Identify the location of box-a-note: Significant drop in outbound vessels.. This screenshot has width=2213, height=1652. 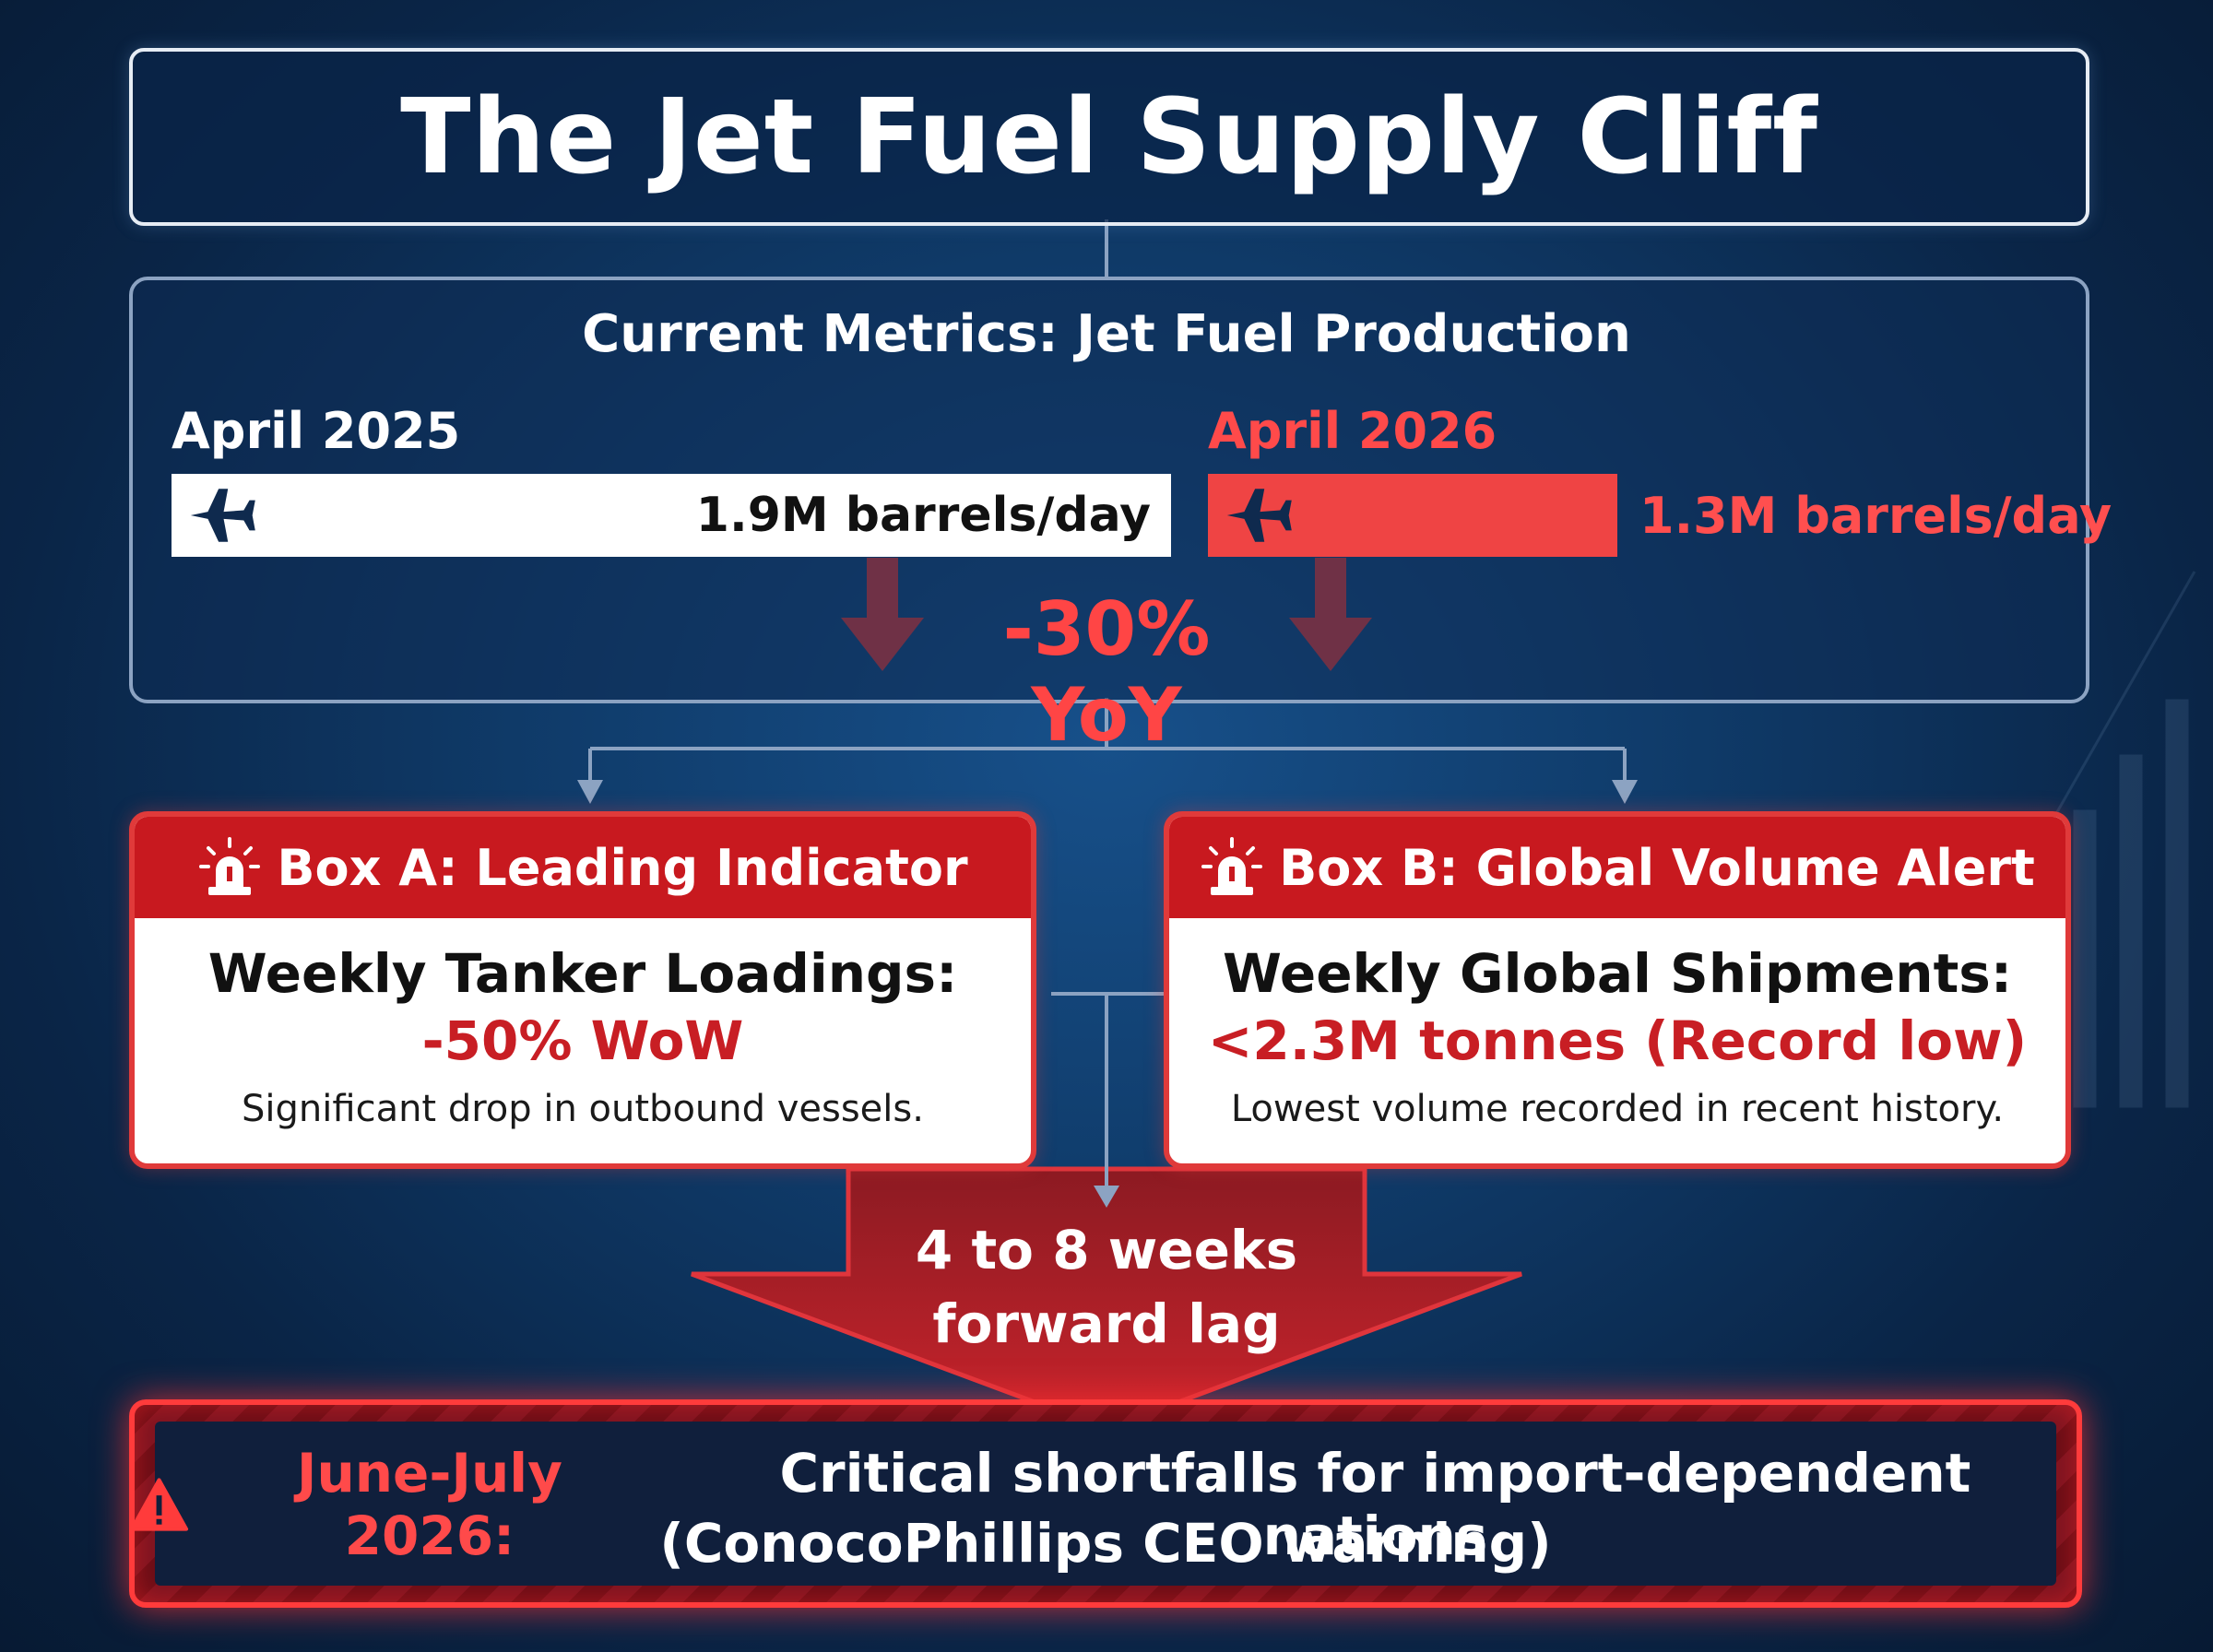
(583, 1109).